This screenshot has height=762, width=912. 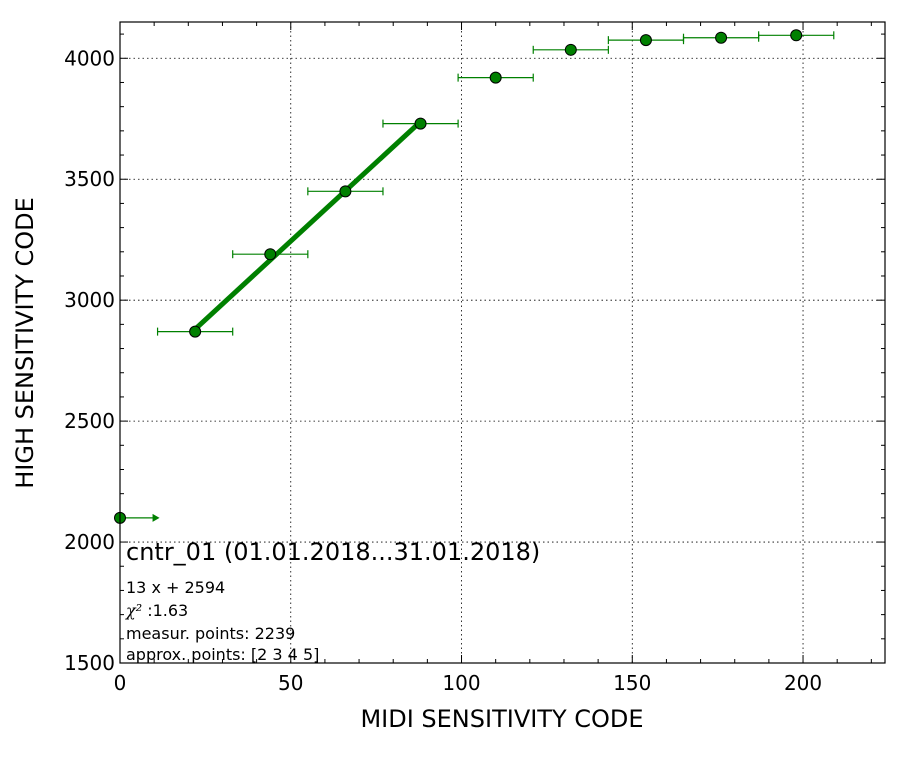 What do you see at coordinates (89, 421) in the screenshot?
I see `y-tick-label: 2500` at bounding box center [89, 421].